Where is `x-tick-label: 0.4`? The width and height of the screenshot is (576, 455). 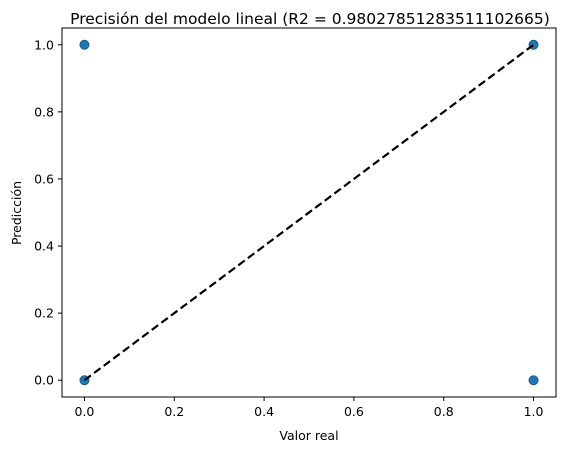 x-tick-label: 0.4 is located at coordinates (264, 411).